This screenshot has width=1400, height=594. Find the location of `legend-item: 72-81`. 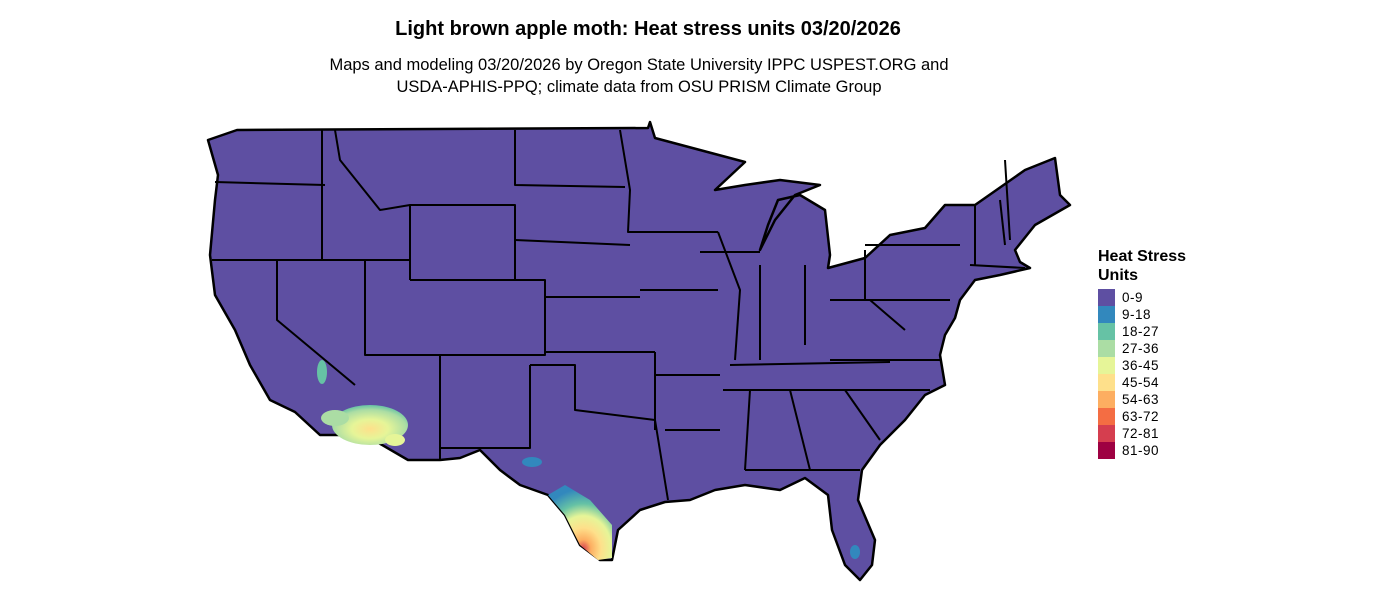

legend-item: 72-81 is located at coordinates (1158, 433).